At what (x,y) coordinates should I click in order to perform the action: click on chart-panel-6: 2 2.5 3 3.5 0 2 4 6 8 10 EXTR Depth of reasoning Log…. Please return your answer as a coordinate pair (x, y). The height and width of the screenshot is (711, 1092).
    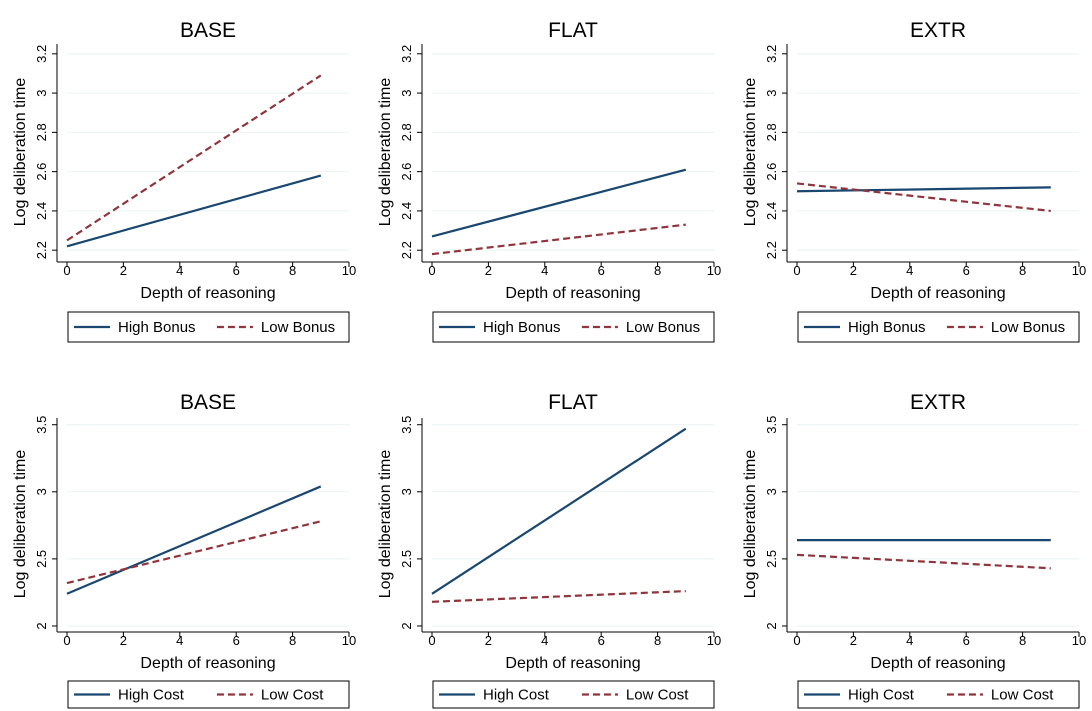
    Looking at the image, I should click on (914, 550).